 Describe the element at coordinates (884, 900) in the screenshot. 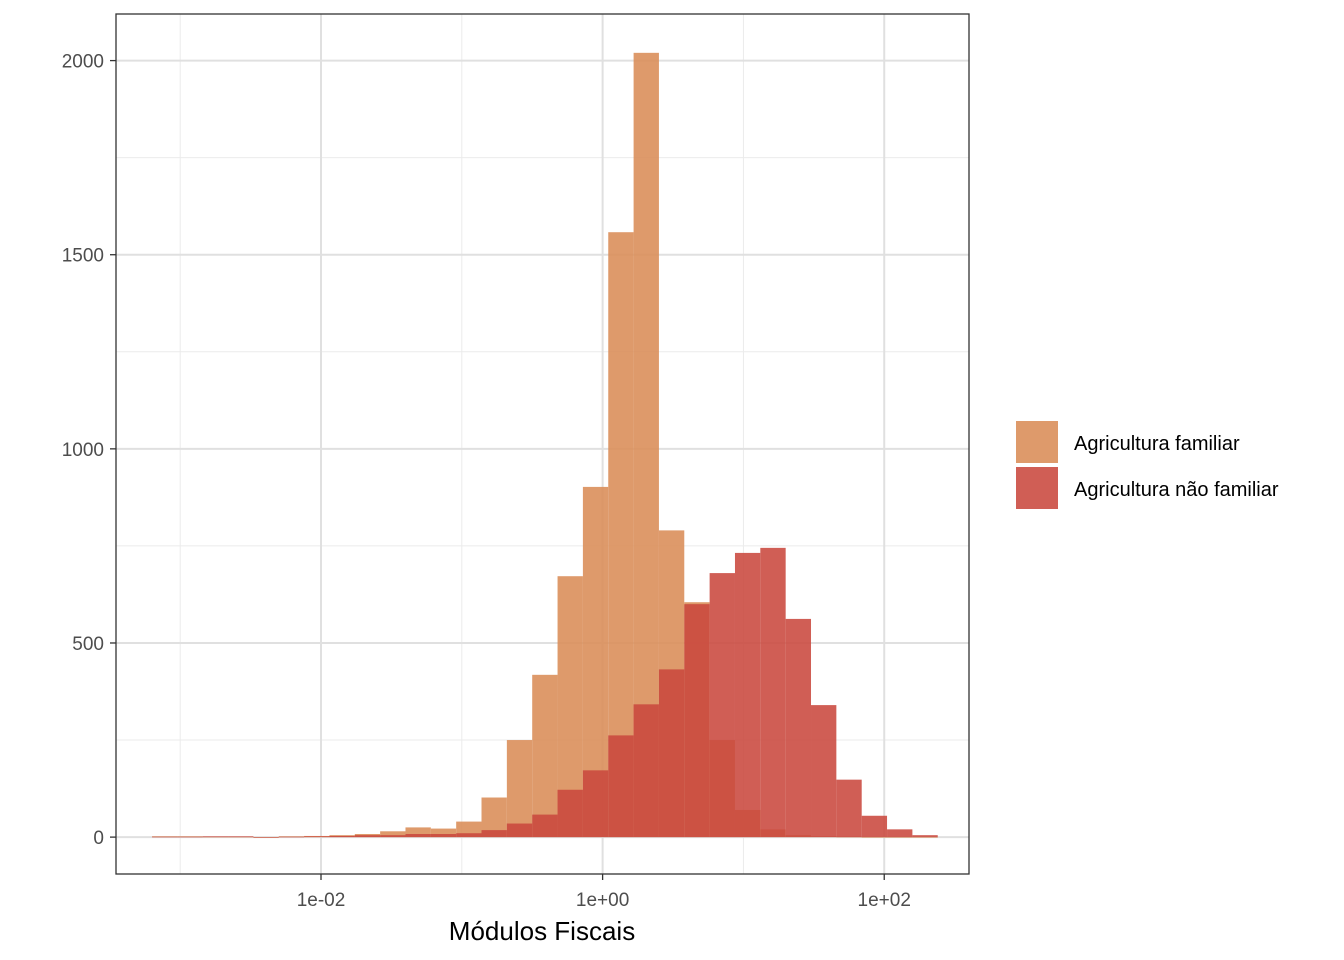

I see `x-tick-label: 1e+02` at that location.